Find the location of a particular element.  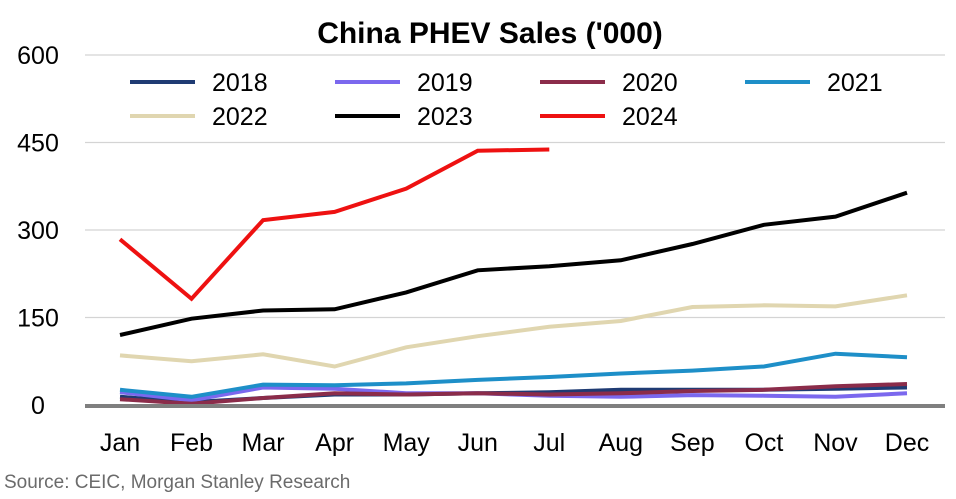

legend-item-2018: 2018 is located at coordinates (199, 83).